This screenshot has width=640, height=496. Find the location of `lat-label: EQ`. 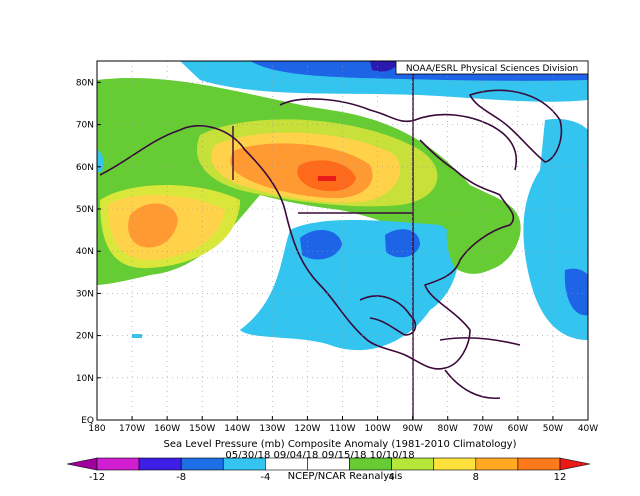

lat-label: EQ is located at coordinates (87, 421).